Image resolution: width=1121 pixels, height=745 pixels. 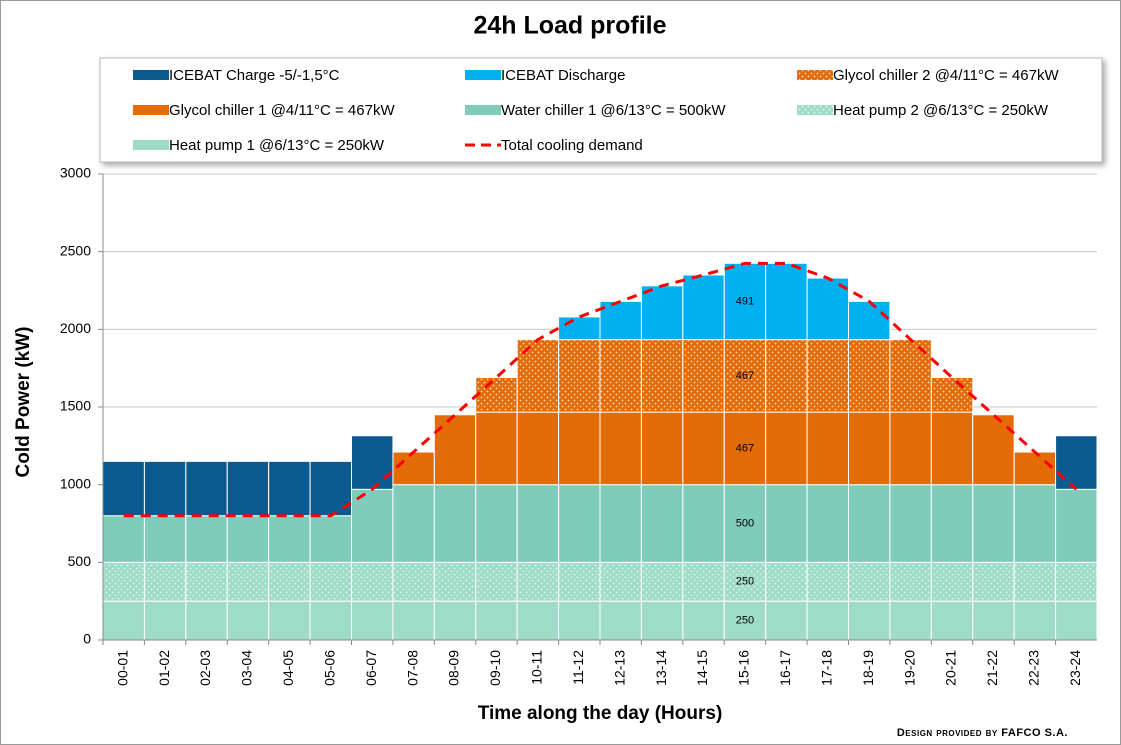 What do you see at coordinates (992, 668) in the screenshot?
I see `x-tick-label: 21-22` at bounding box center [992, 668].